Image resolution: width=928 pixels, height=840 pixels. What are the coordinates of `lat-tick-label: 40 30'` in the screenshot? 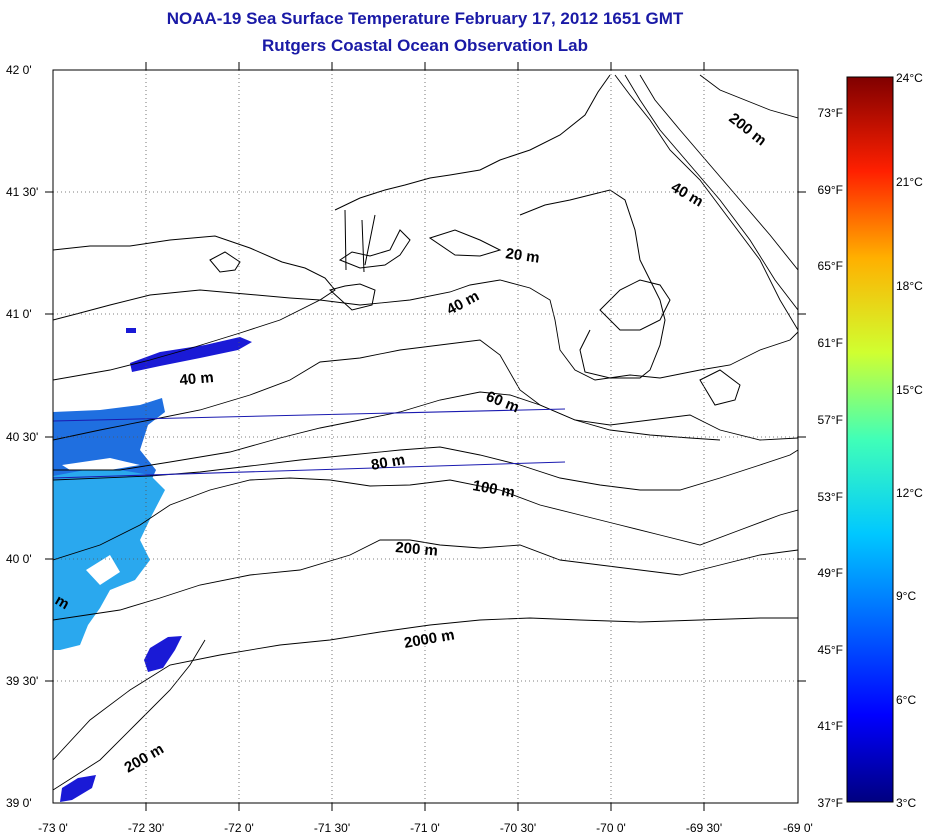 It's located at (22, 437).